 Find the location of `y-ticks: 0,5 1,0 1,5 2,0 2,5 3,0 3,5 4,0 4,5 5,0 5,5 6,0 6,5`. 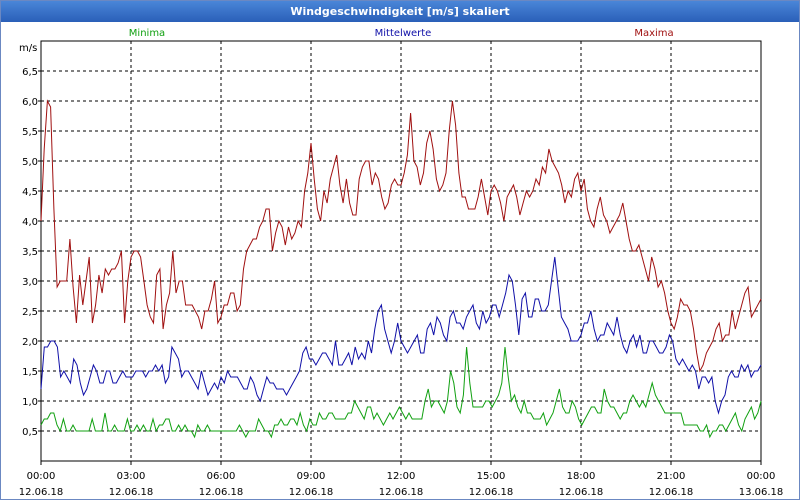

y-ticks: 0,5 1,0 1,5 2,0 2,5 3,0 3,5 4,0 4,5 5,0 5,5 6,0 6,5 is located at coordinates (31, 252).